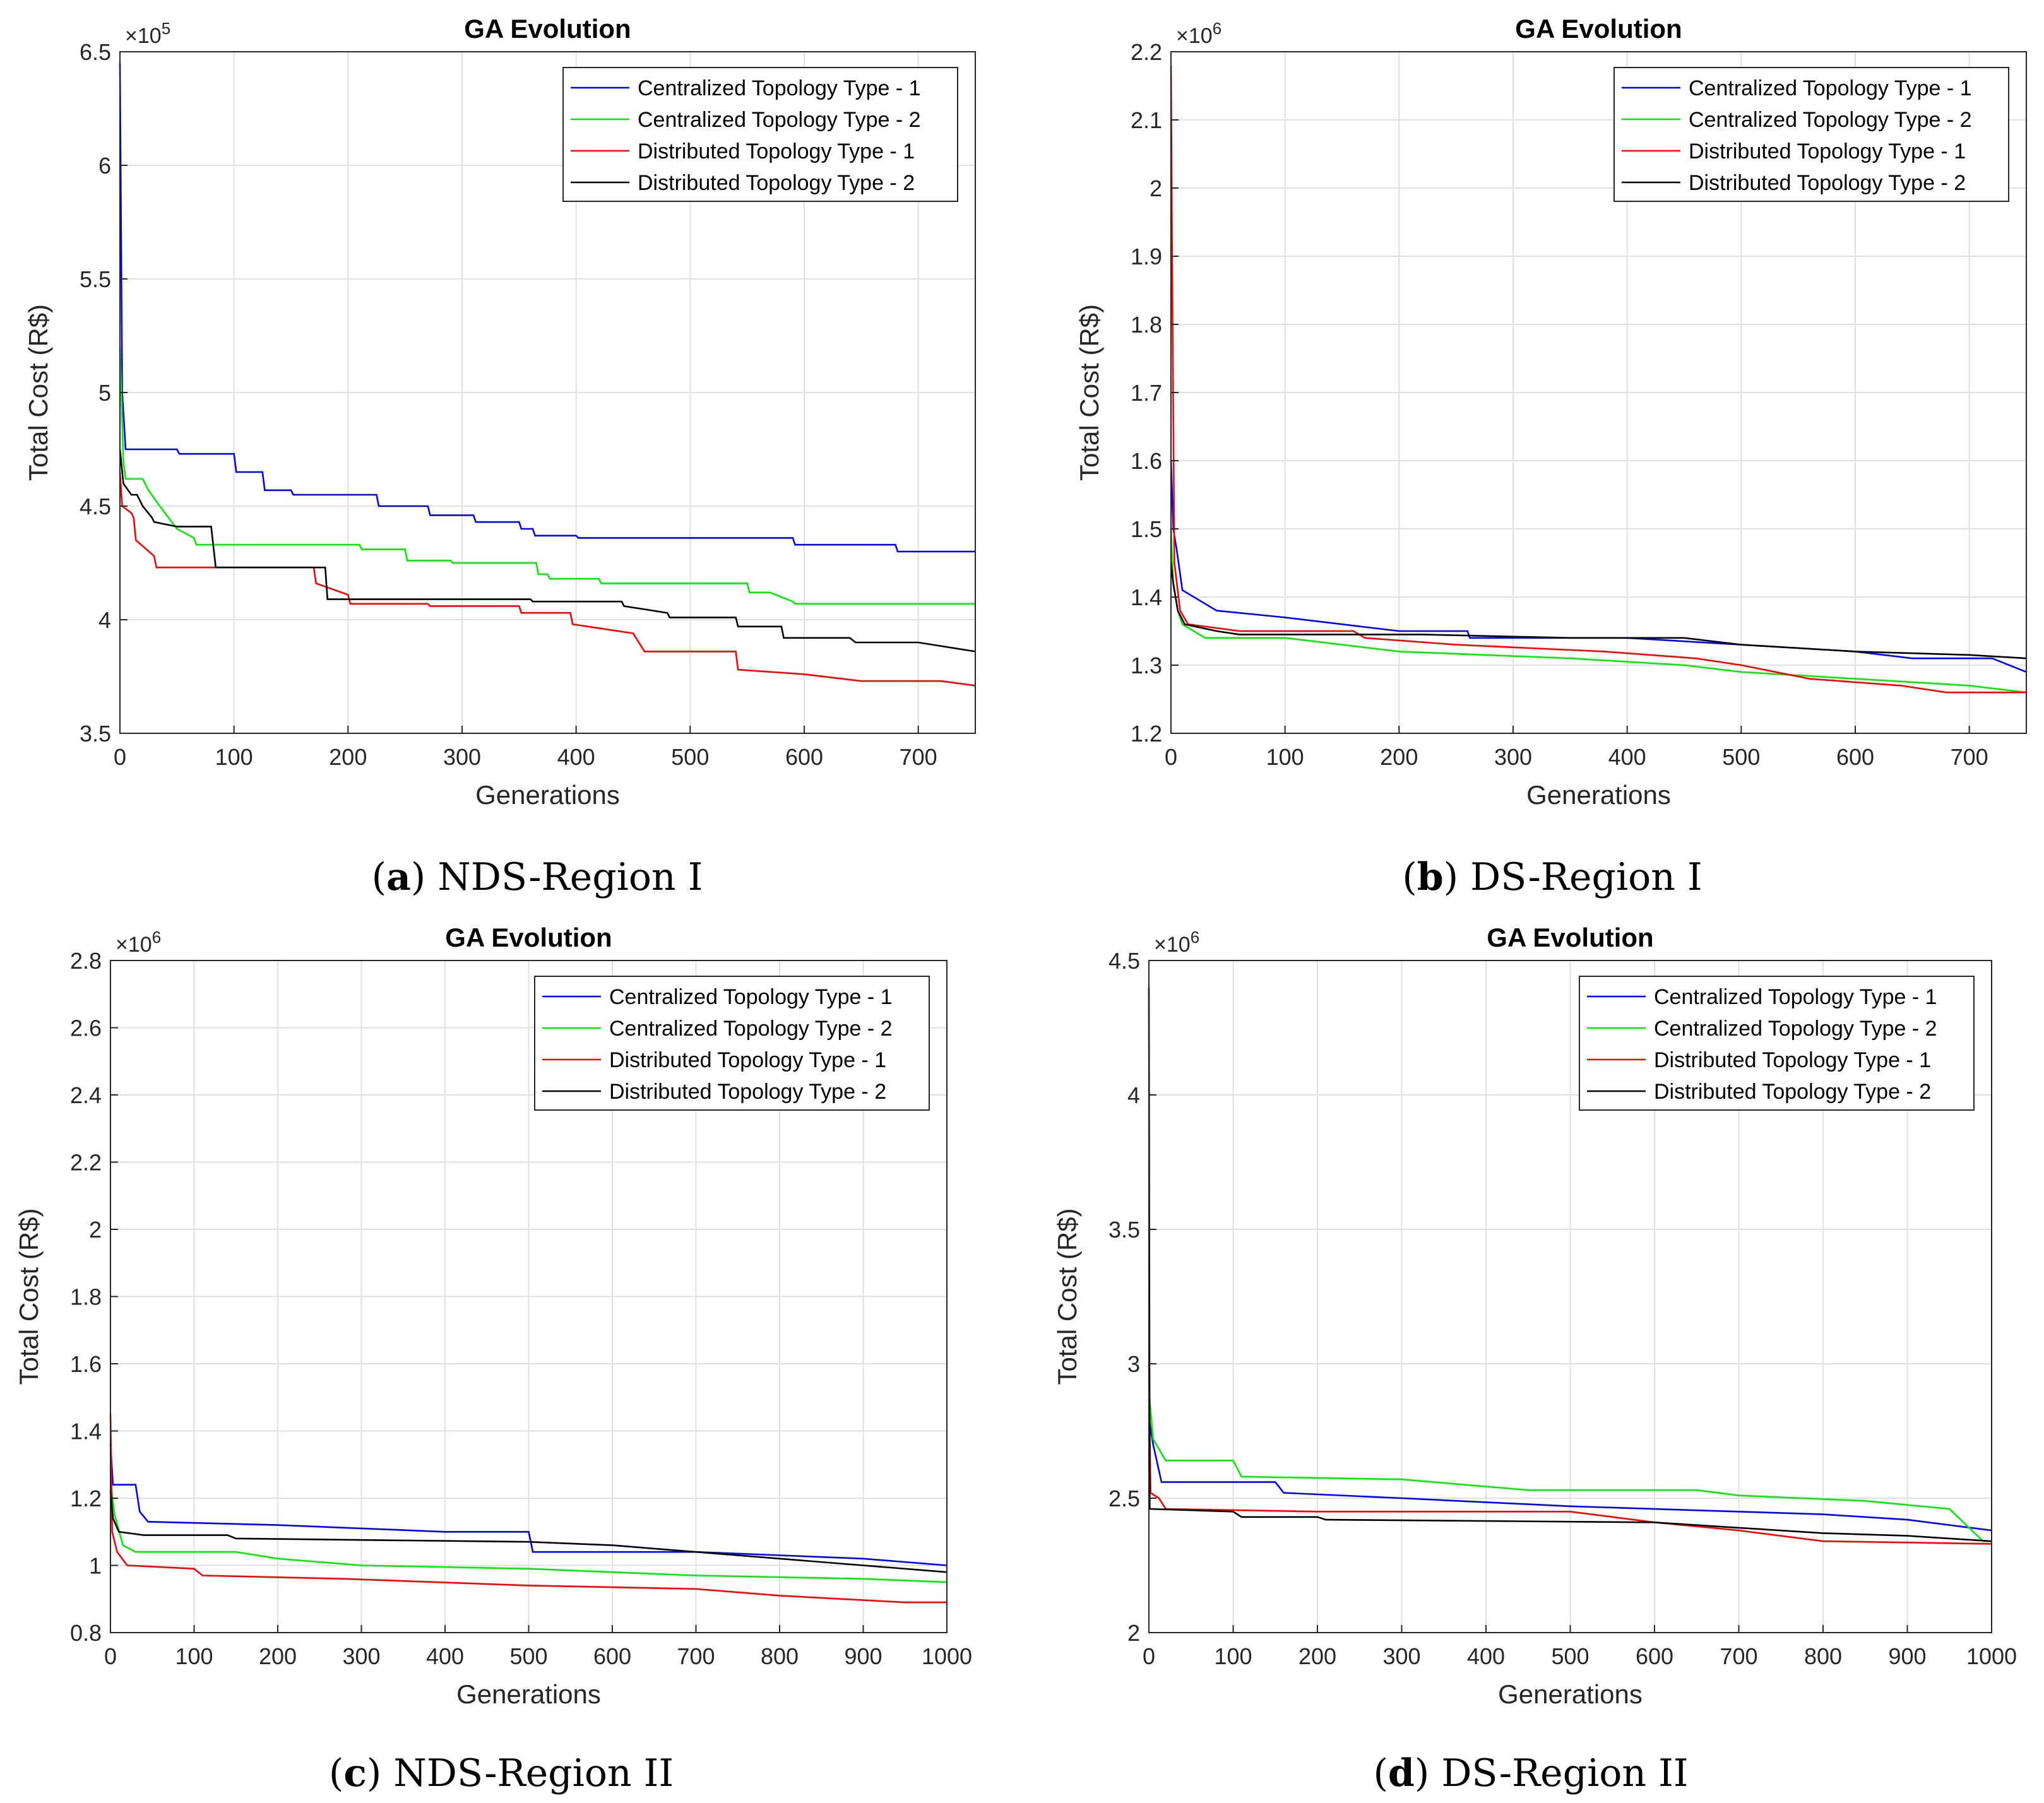 This screenshot has width=2044, height=1803. I want to click on caption-a-label: a, so click(398, 877).